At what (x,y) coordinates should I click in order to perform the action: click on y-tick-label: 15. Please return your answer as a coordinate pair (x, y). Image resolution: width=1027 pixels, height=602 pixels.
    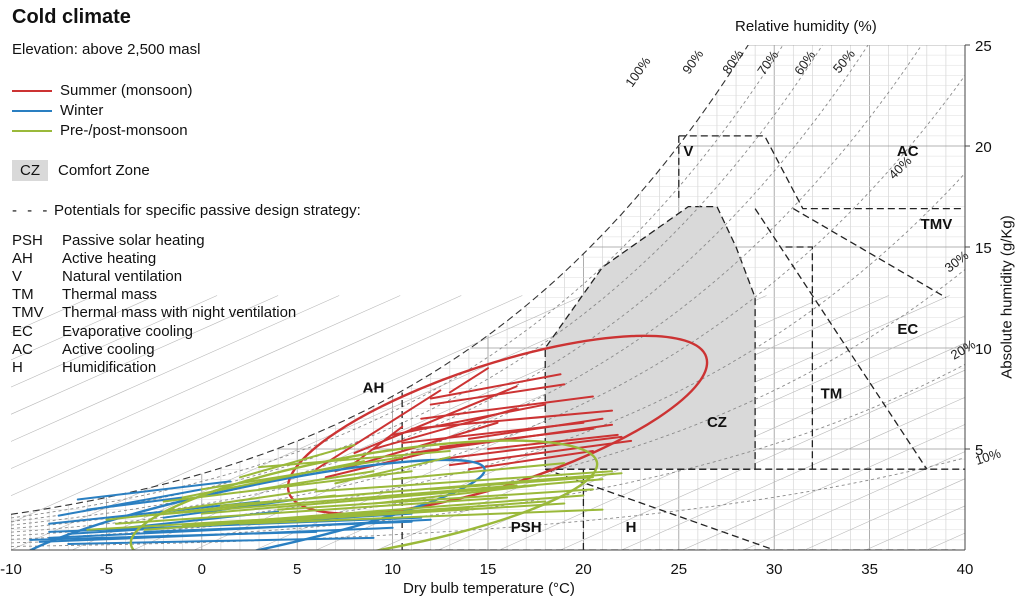
    Looking at the image, I should click on (983, 248).